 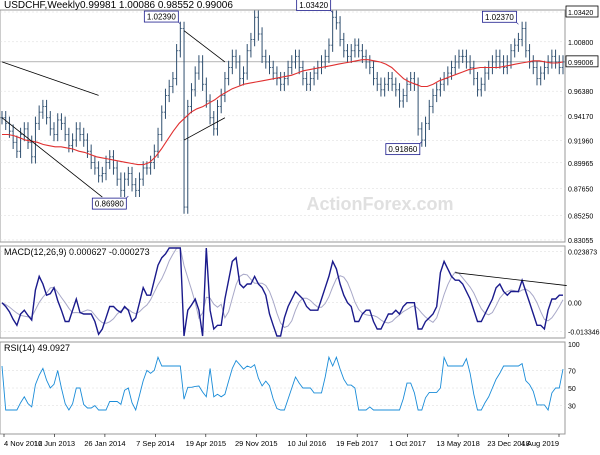 What do you see at coordinates (584, 332) in the screenshot?
I see `macd-tick-label: -0.013346` at bounding box center [584, 332].